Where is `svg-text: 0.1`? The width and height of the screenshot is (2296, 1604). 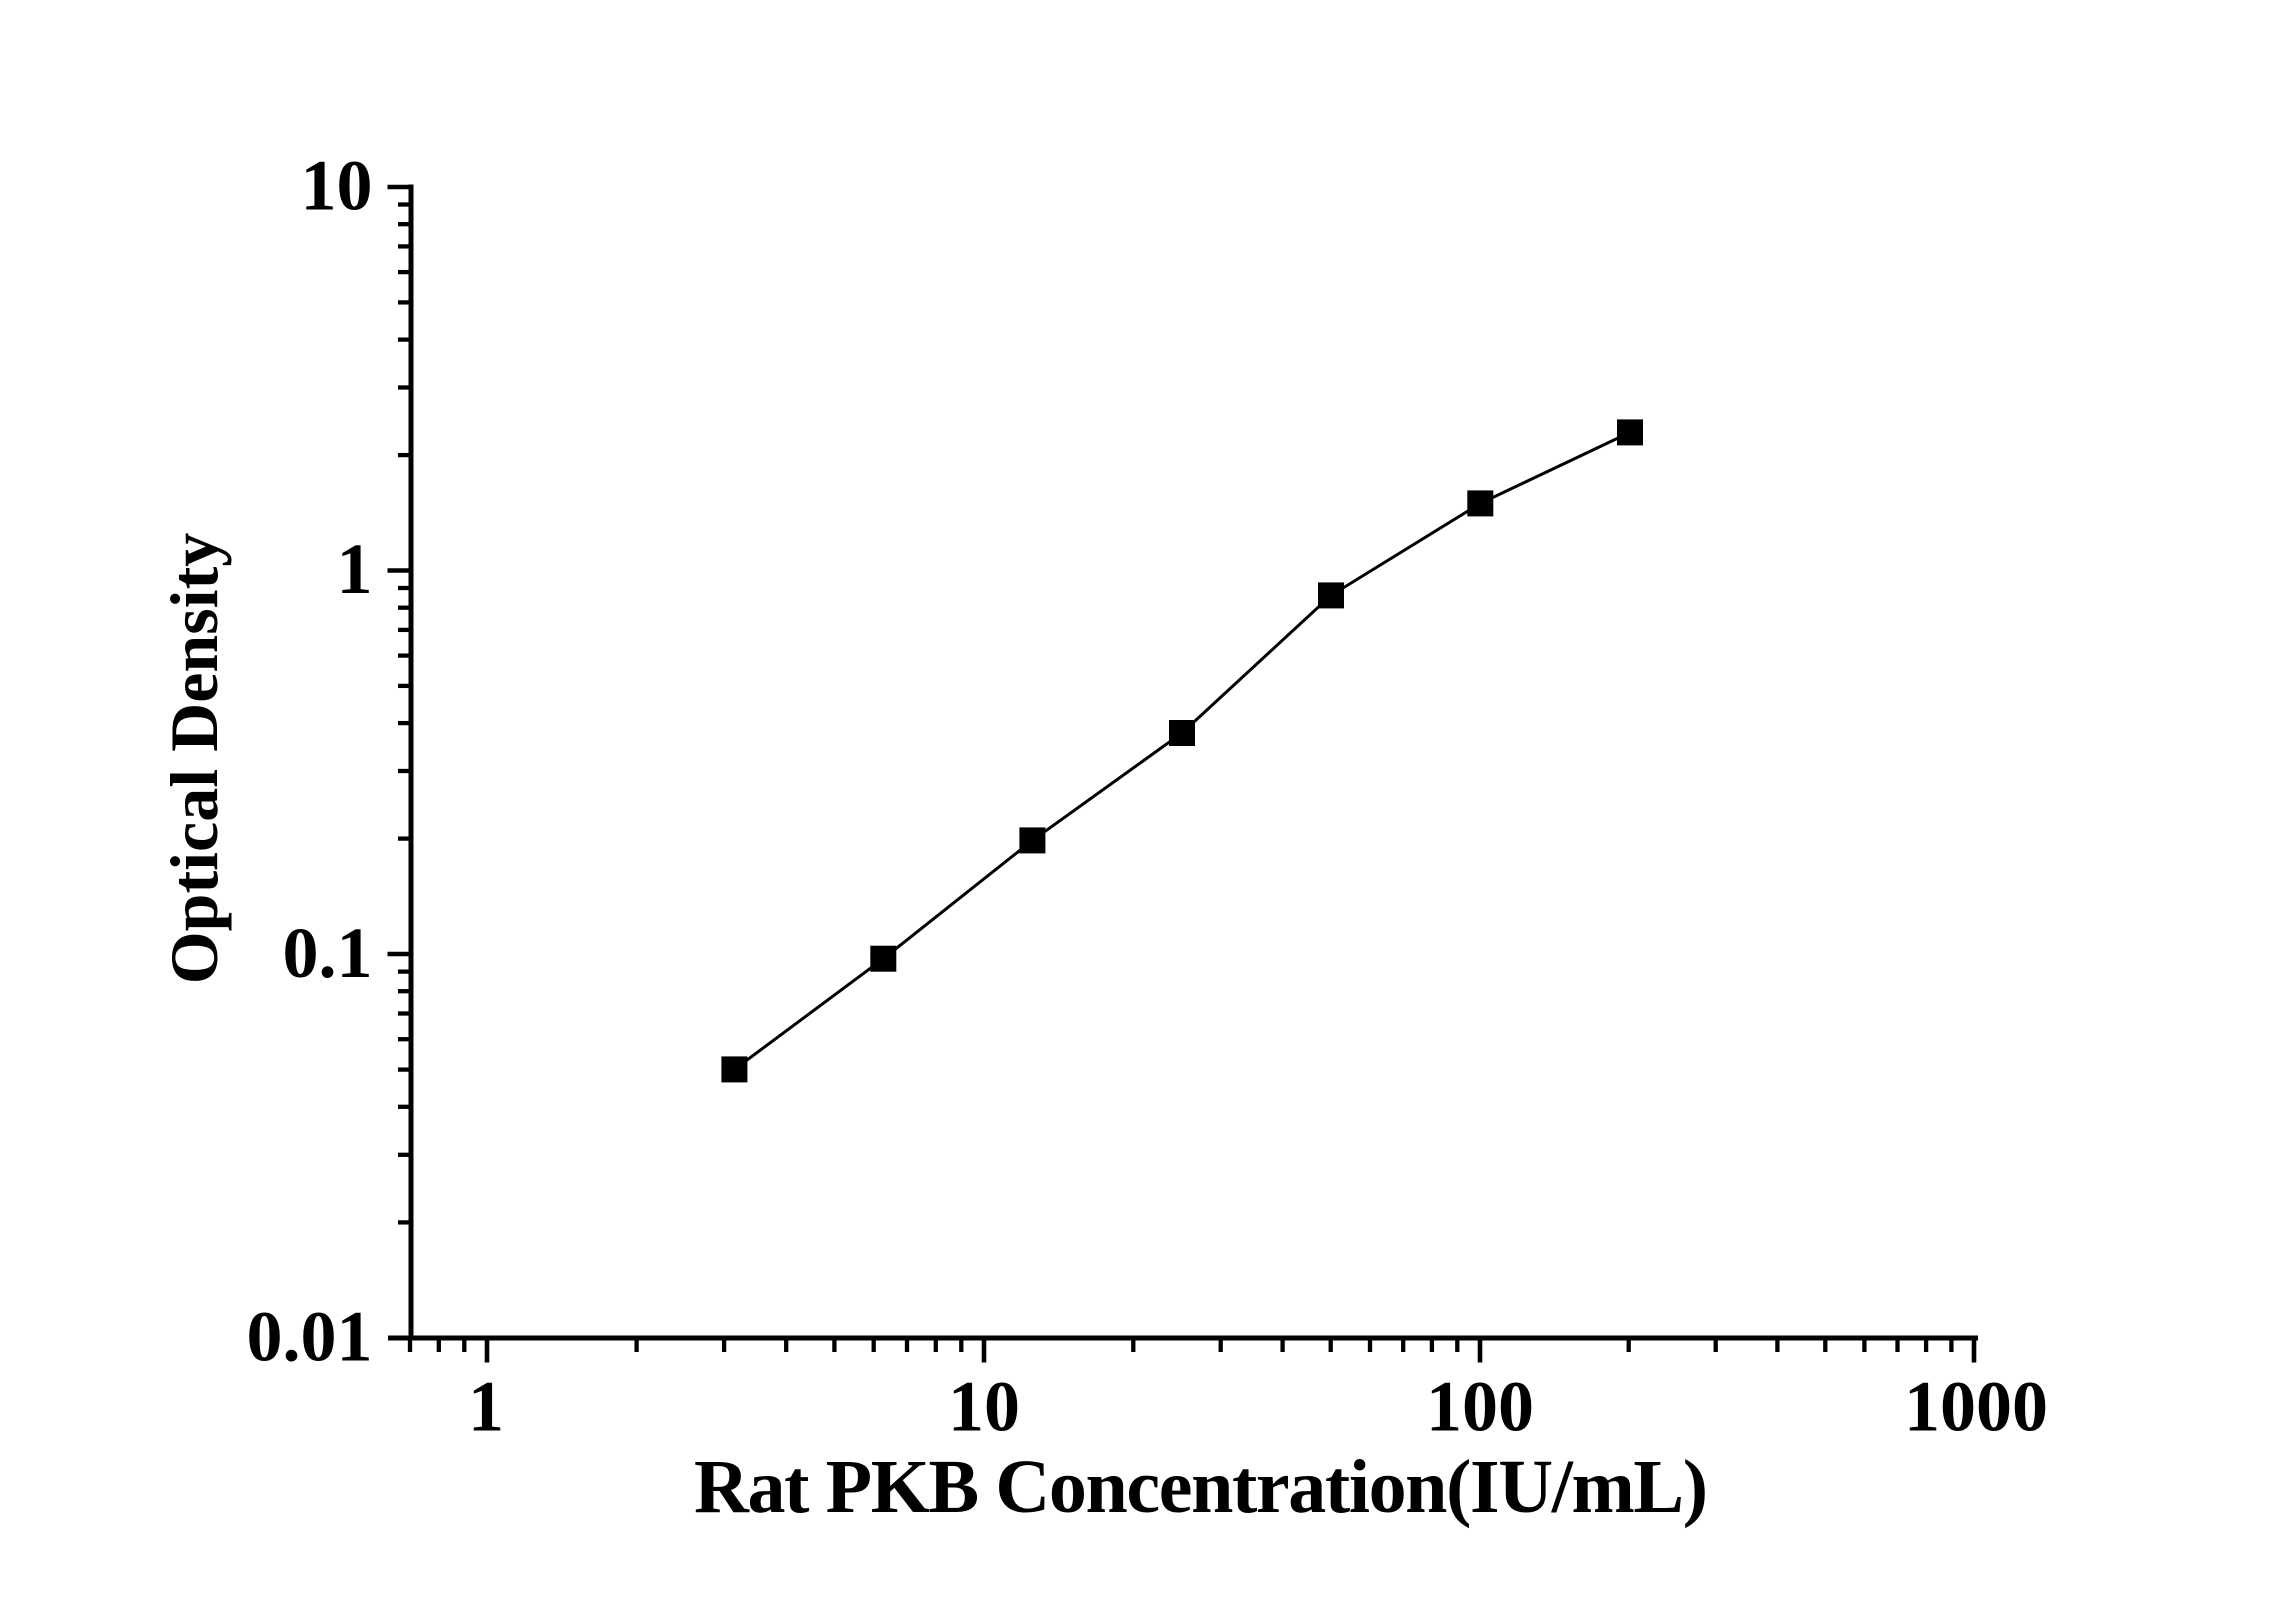
svg-text: 0.1 is located at coordinates (328, 953).